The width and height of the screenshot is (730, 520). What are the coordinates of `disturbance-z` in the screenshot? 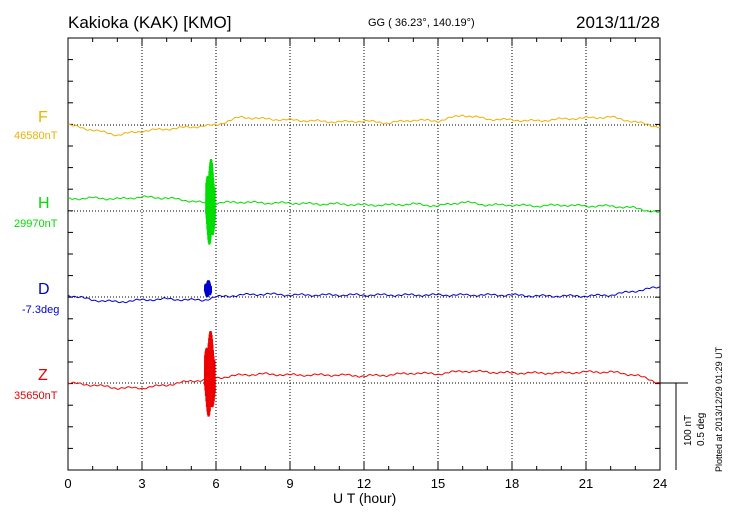 It's located at (209, 373).